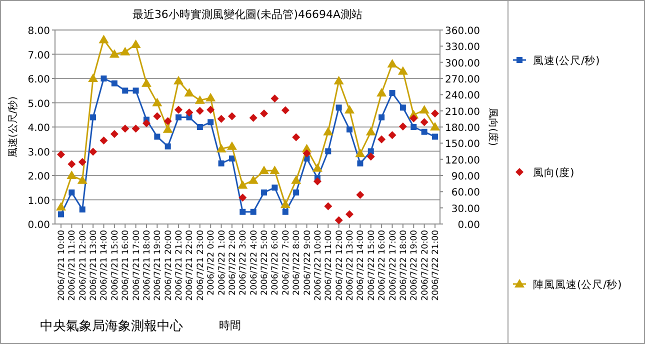 The width and height of the screenshot is (645, 344). I want to click on legend-label: 陣風風速(公尺/秒), so click(577, 284).